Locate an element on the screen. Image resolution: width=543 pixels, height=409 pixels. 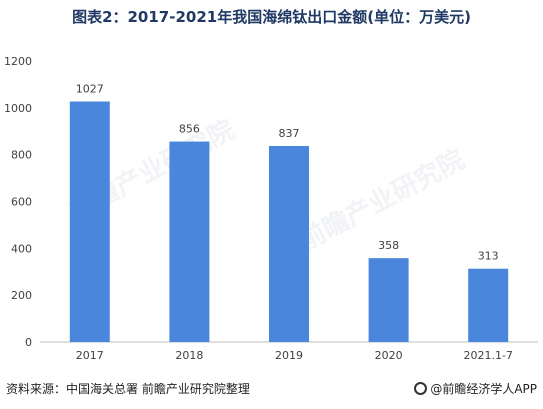
data-label: 837 is located at coordinates (289, 133).